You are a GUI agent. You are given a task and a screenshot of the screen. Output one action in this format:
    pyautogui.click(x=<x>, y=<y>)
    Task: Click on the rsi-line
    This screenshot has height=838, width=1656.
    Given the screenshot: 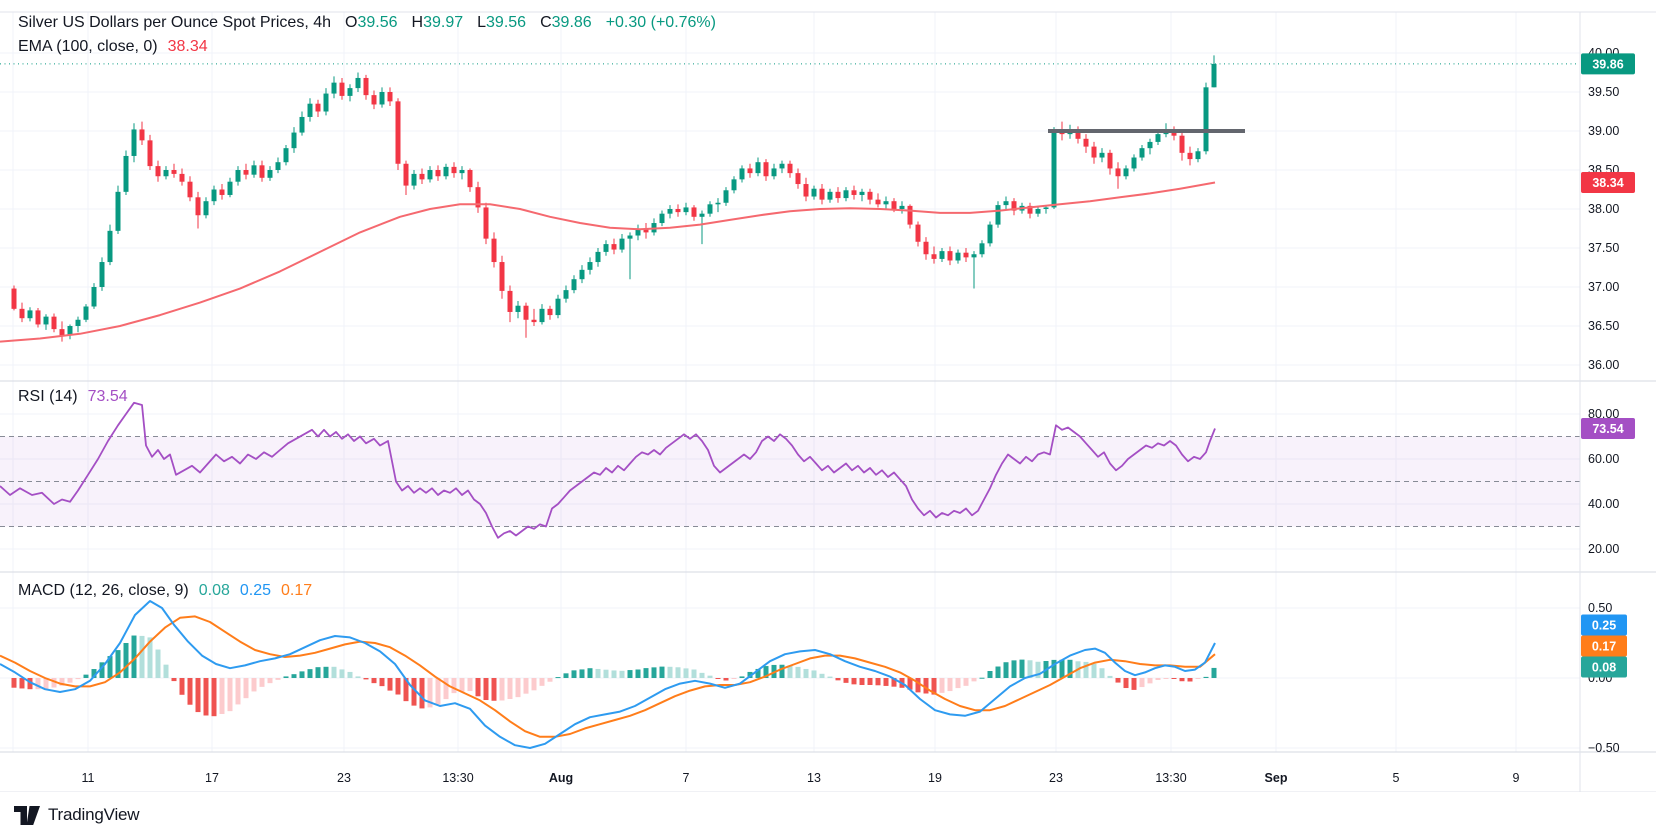 What is the action you would take?
    pyautogui.click(x=608, y=470)
    